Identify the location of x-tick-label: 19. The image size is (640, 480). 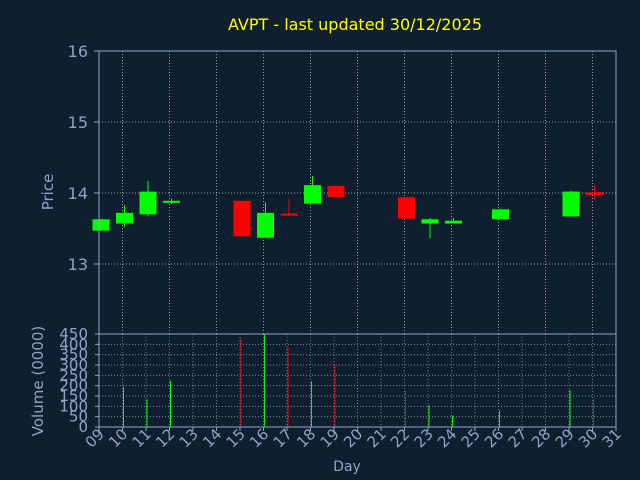
(330, 438).